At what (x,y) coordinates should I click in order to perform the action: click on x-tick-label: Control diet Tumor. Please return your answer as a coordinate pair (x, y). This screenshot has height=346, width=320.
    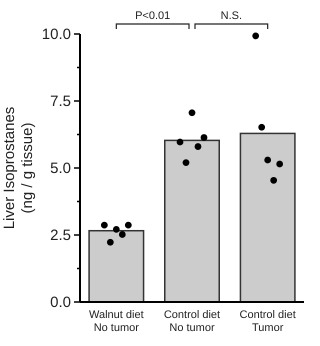
    Looking at the image, I should click on (268, 321).